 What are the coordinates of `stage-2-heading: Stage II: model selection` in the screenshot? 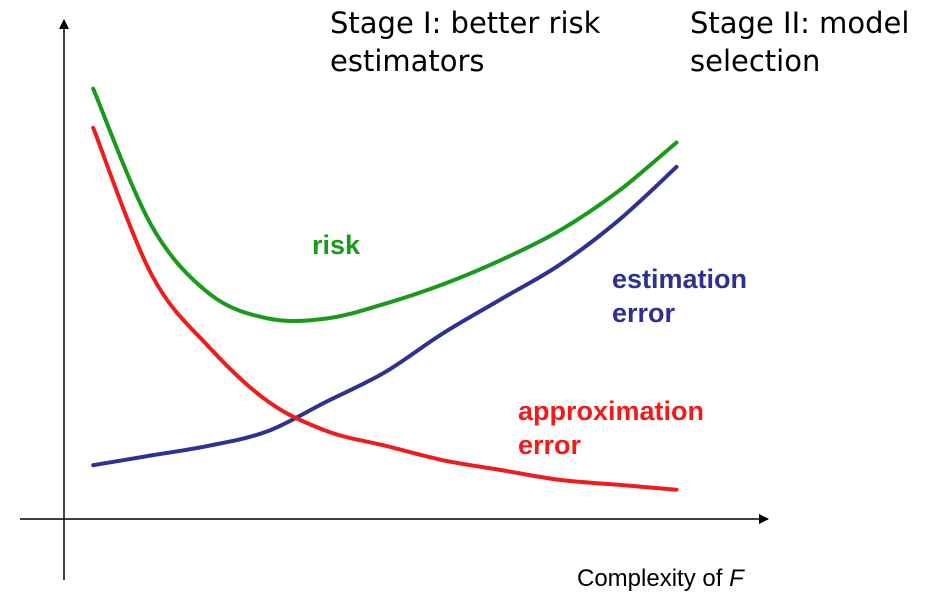 It's located at (799, 42).